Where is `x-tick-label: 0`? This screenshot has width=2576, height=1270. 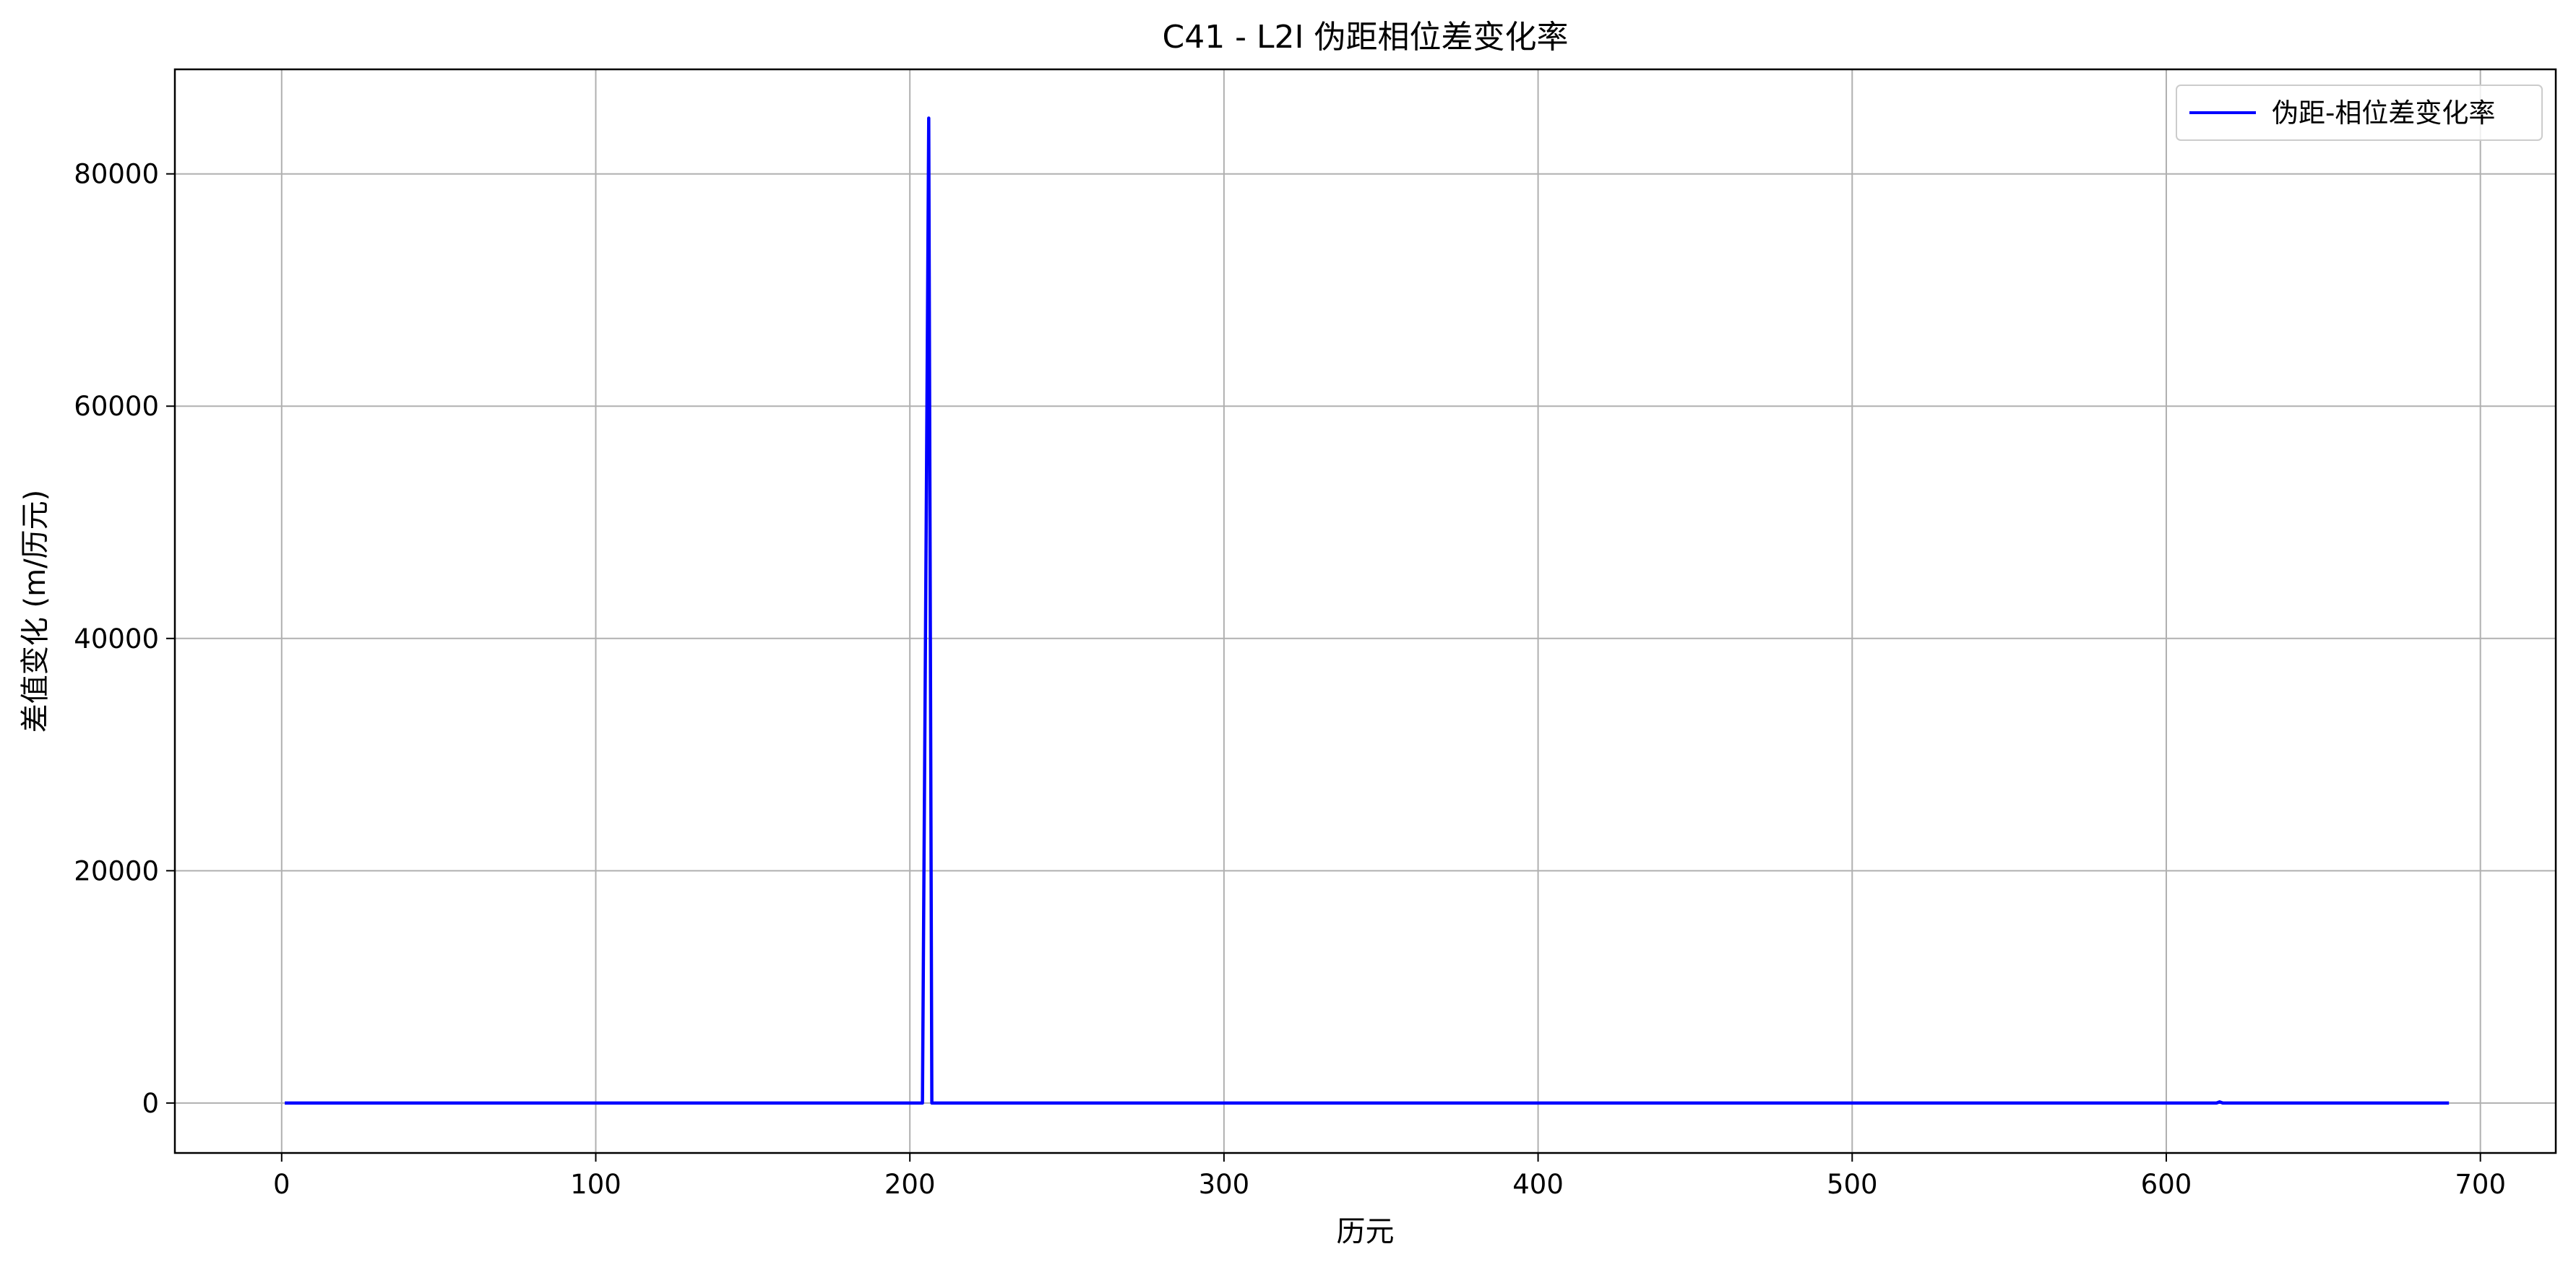 x-tick-label: 0 is located at coordinates (281, 1184).